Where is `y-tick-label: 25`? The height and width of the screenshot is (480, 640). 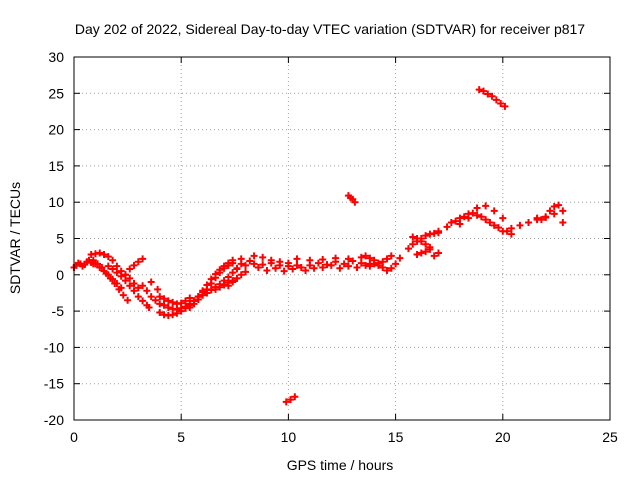
y-tick-label: 25 is located at coordinates (56, 93).